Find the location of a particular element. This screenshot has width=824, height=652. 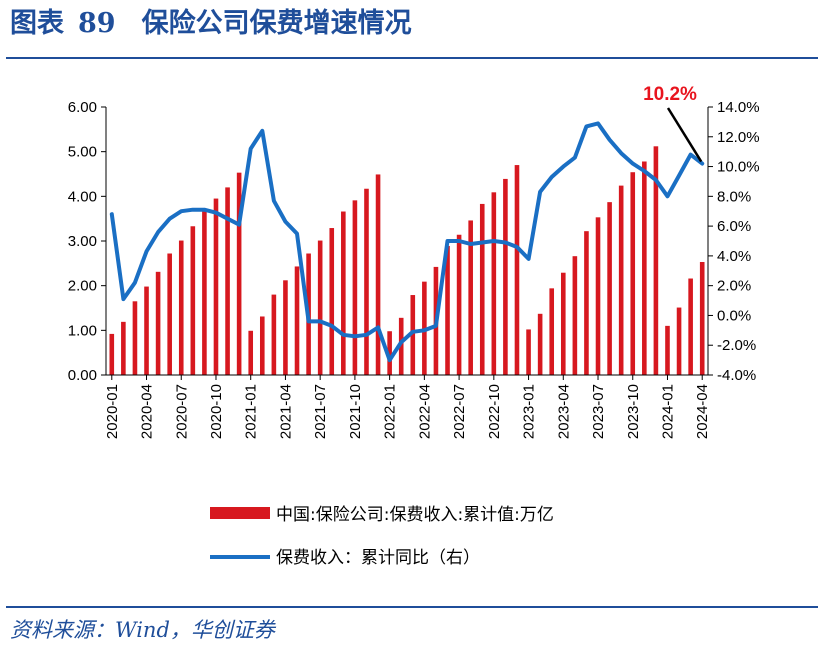

figure-number: 89 is located at coordinates (97, 23).